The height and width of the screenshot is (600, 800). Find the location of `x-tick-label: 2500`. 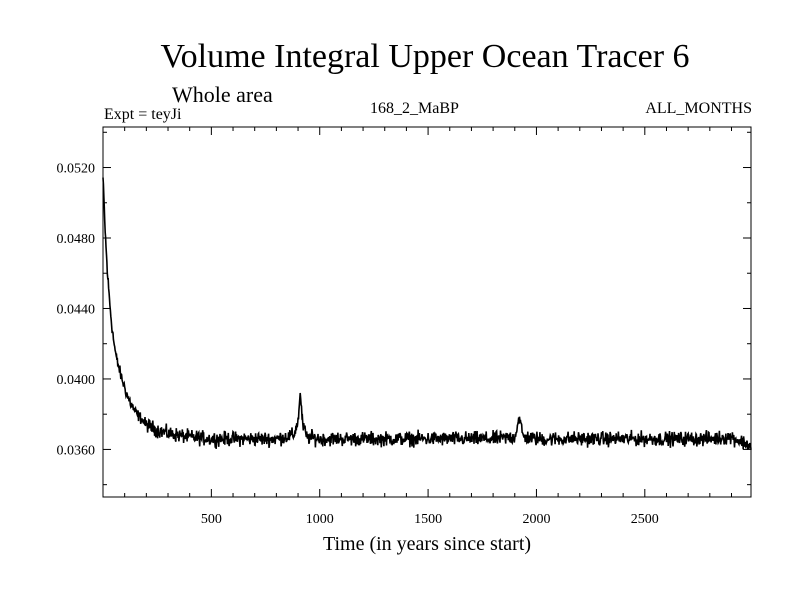

x-tick-label: 2500 is located at coordinates (645, 519).